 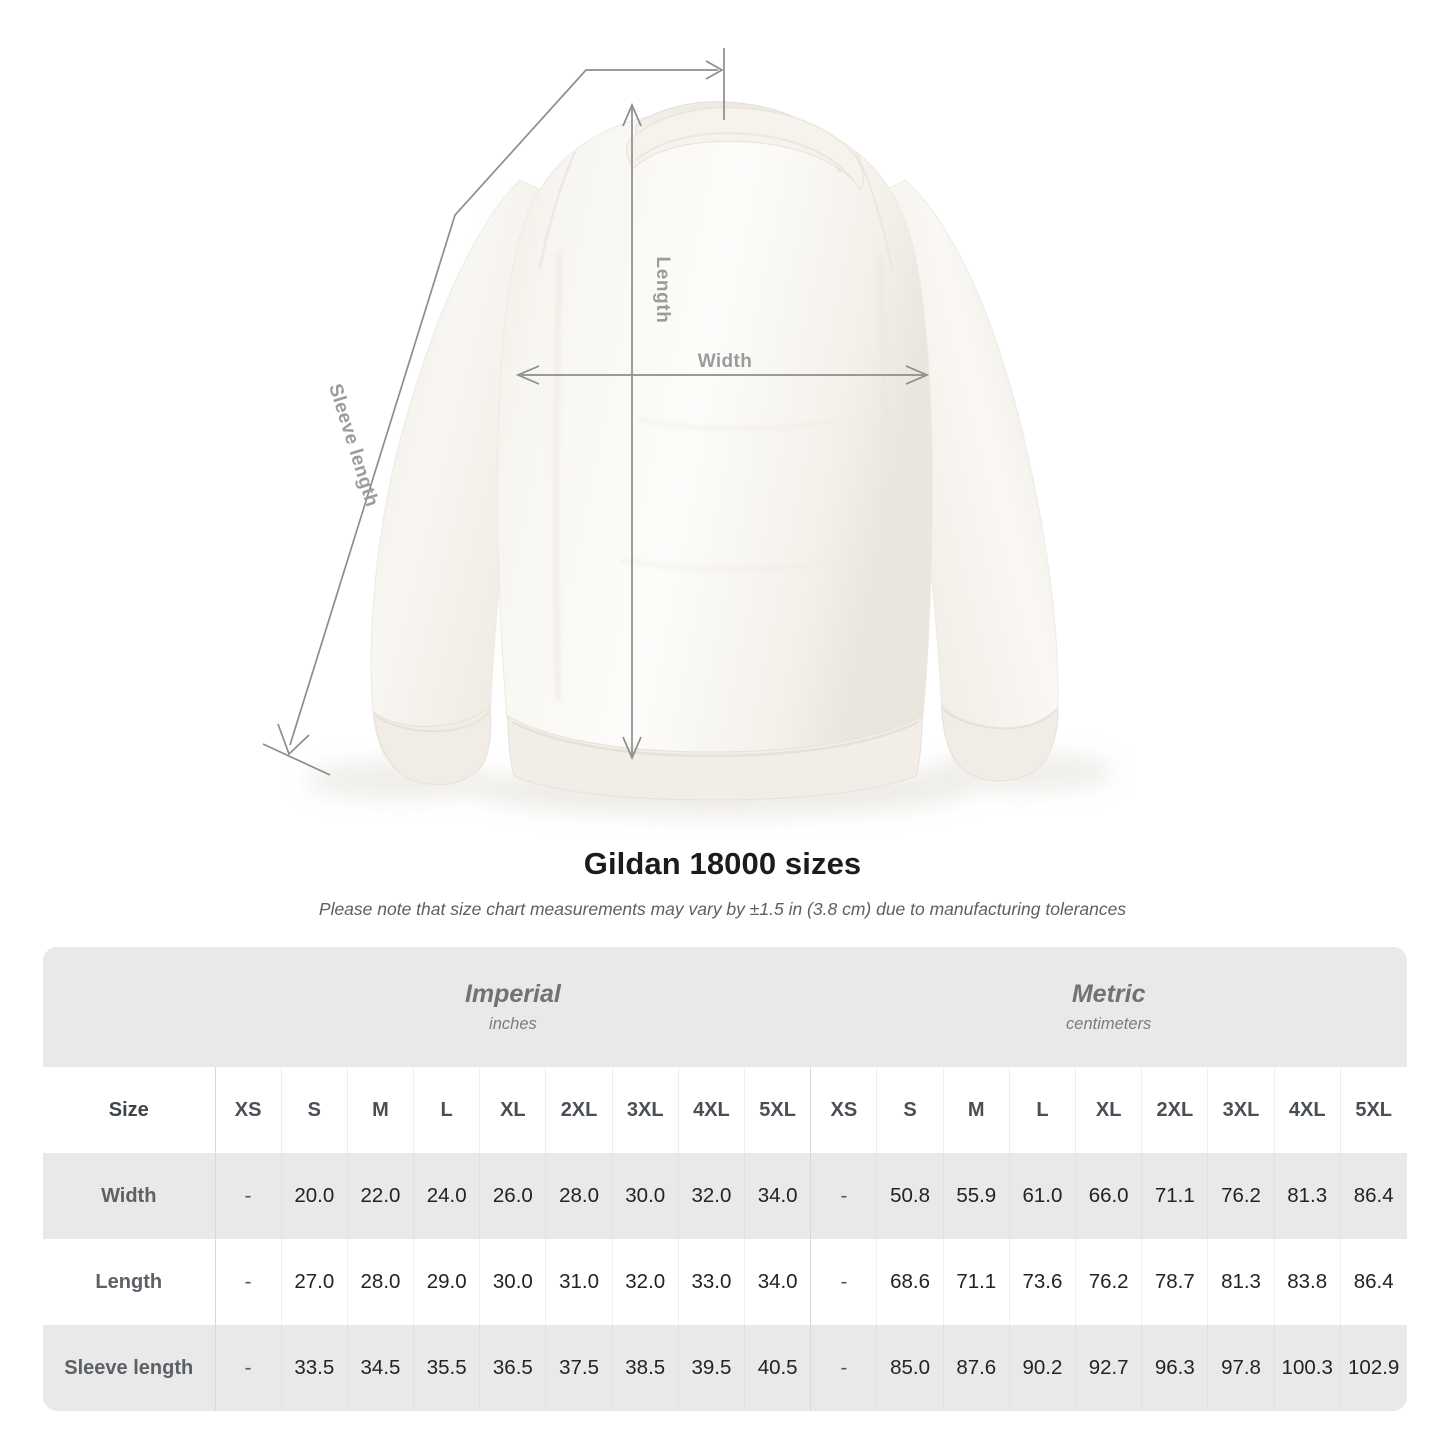 I want to click on header-metric-4xl: 4XL, so click(x=1307, y=1110).